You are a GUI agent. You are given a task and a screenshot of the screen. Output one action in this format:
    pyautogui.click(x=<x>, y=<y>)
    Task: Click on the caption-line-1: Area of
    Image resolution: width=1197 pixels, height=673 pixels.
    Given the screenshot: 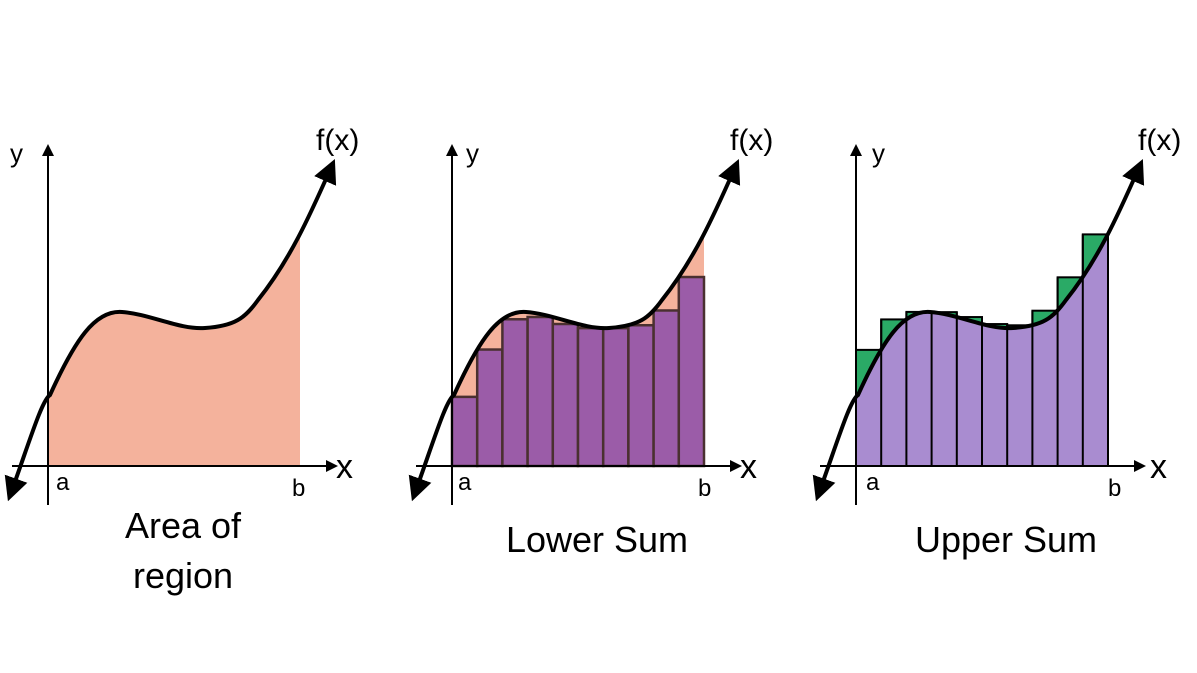 What is the action you would take?
    pyautogui.click(x=183, y=525)
    